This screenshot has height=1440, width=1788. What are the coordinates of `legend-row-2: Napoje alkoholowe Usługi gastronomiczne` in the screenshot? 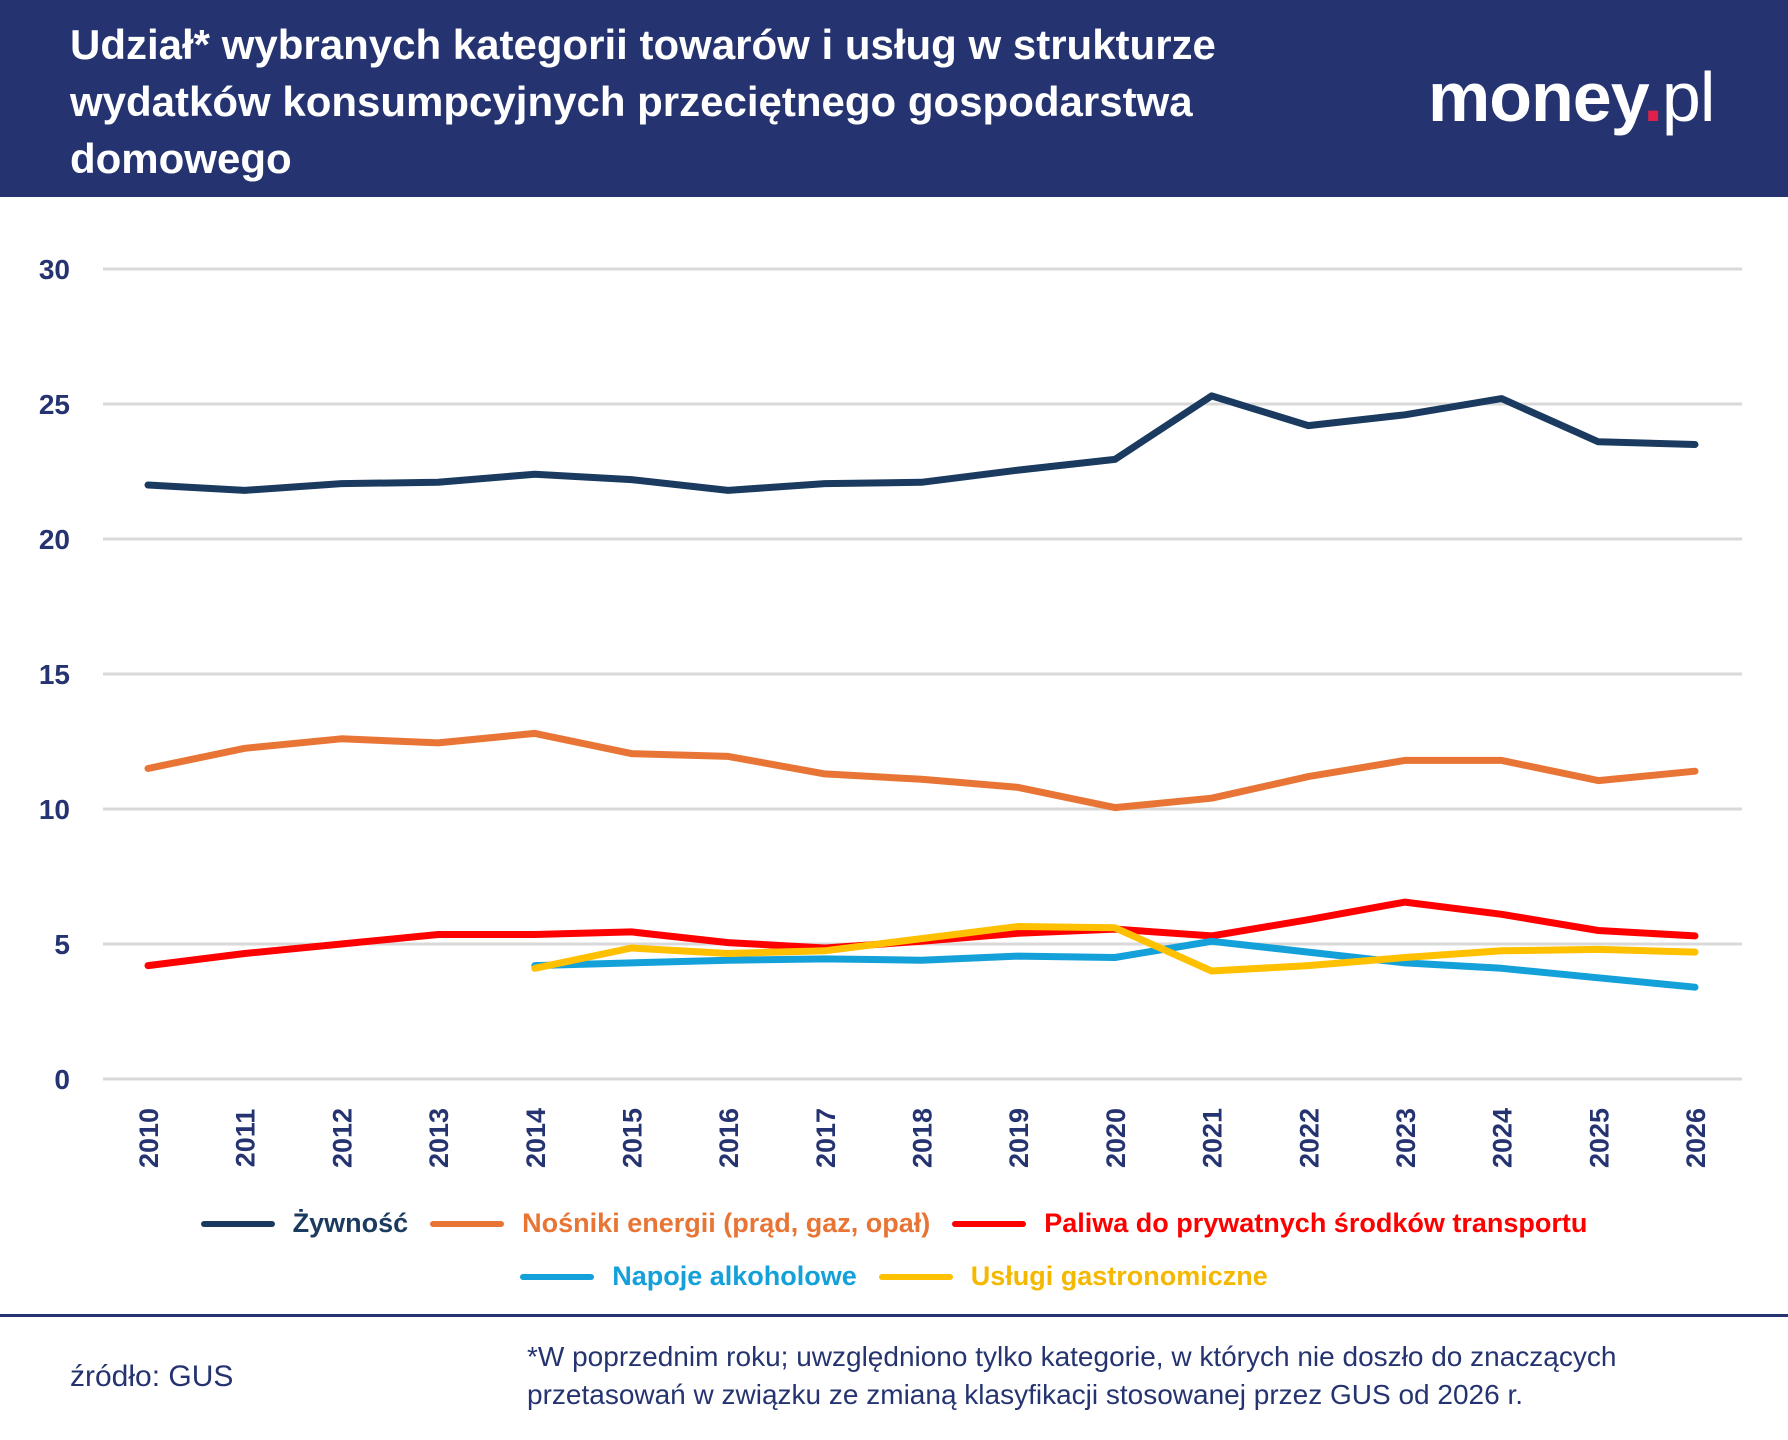 It's located at (894, 1276).